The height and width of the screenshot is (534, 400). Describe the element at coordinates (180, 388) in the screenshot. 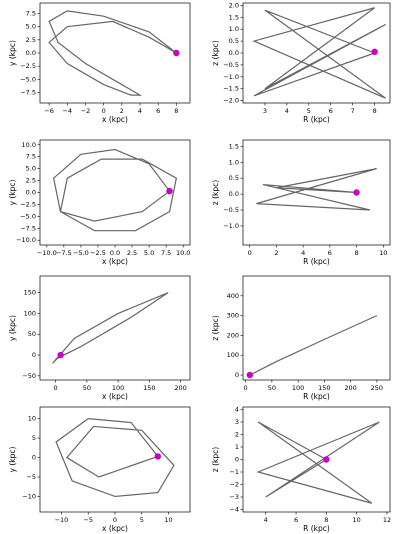

I see `x-tick-label: 200` at that location.